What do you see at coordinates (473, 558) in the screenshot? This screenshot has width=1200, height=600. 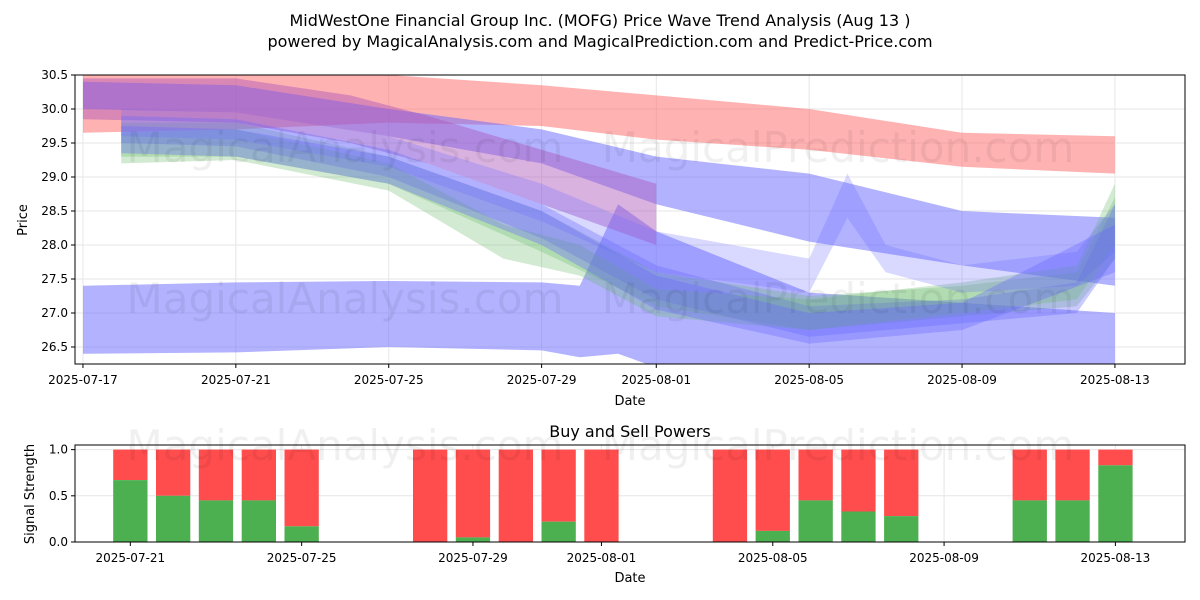 I see `signal-x-tick-label: 2025-07-29` at bounding box center [473, 558].